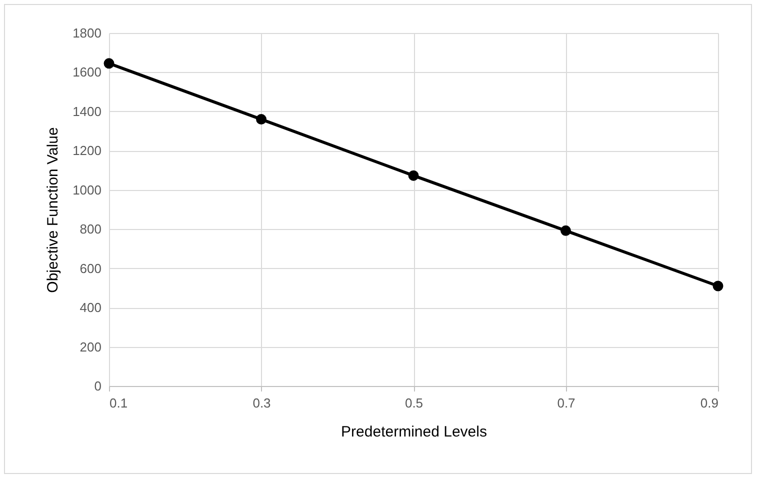 This screenshot has width=764, height=485. What do you see at coordinates (414, 403) in the screenshot?
I see `x-tick-label: 0.5` at bounding box center [414, 403].